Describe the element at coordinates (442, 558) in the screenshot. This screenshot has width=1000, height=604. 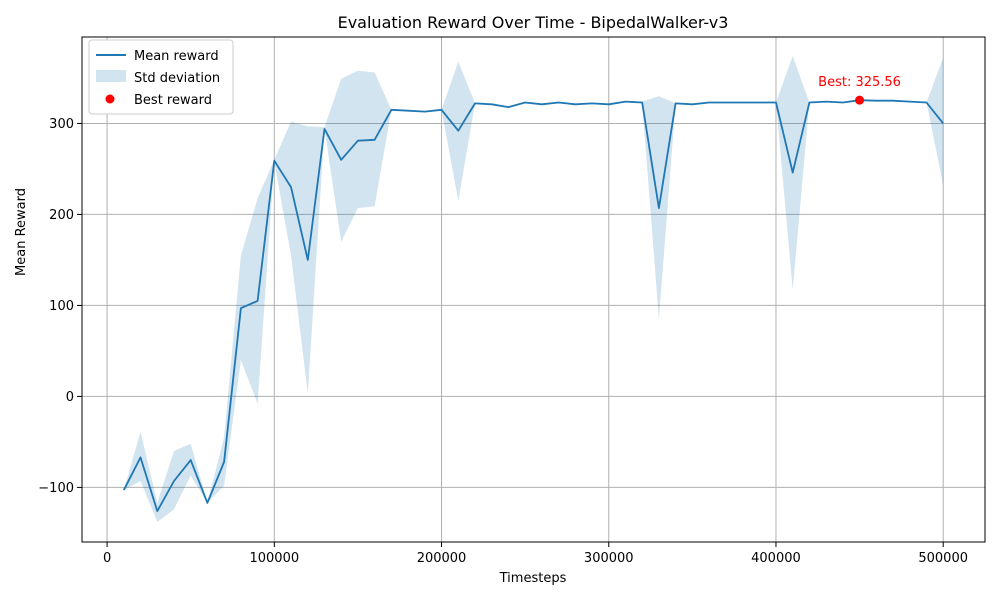
I see `x-tick-label: 200000` at that location.